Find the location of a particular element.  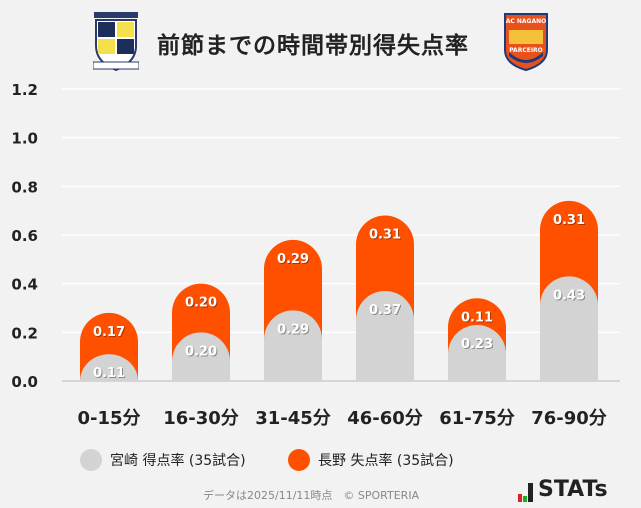

x-tick-label: 46-60分 is located at coordinates (385, 418).